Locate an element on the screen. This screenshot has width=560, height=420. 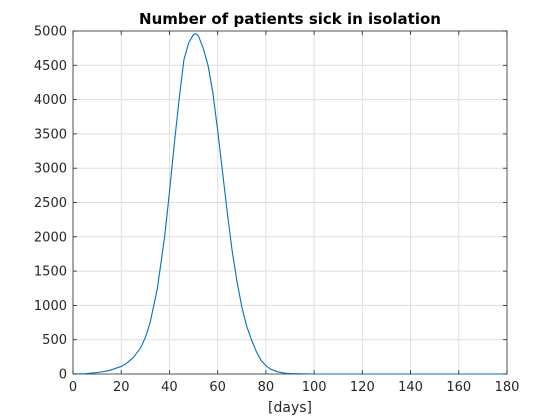
chart-title: Number of patients sick in isolation is located at coordinates (290, 19).